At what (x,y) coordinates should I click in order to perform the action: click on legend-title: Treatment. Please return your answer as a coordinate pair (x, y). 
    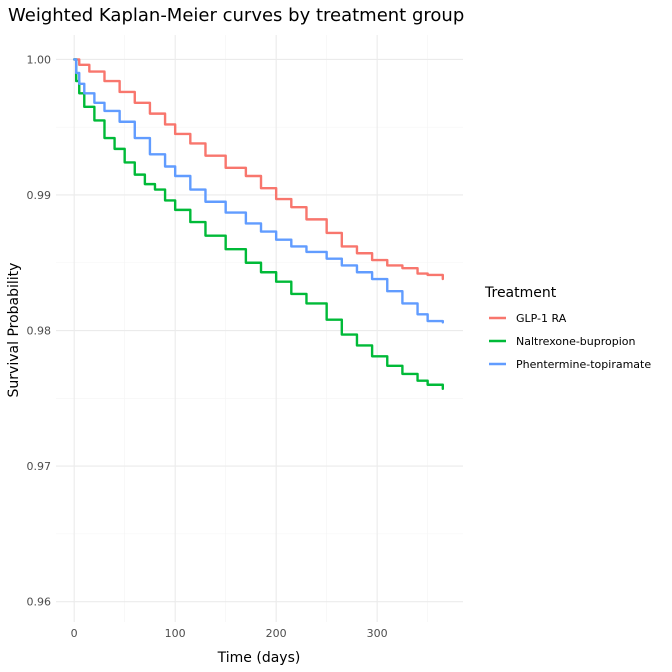
    Looking at the image, I should click on (520, 293).